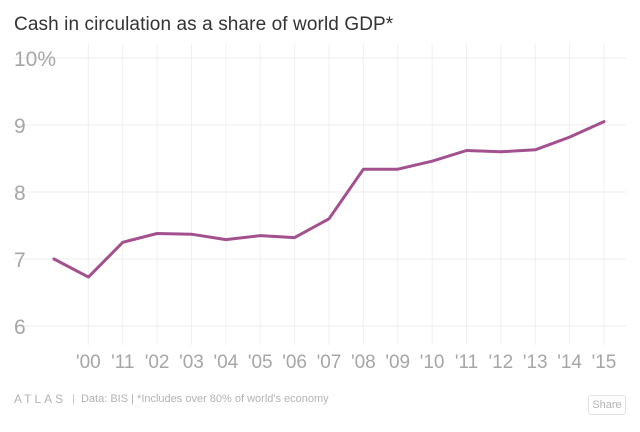 The image size is (640, 432). Describe the element at coordinates (20, 193) in the screenshot. I see `y-tick-label: 8` at that location.